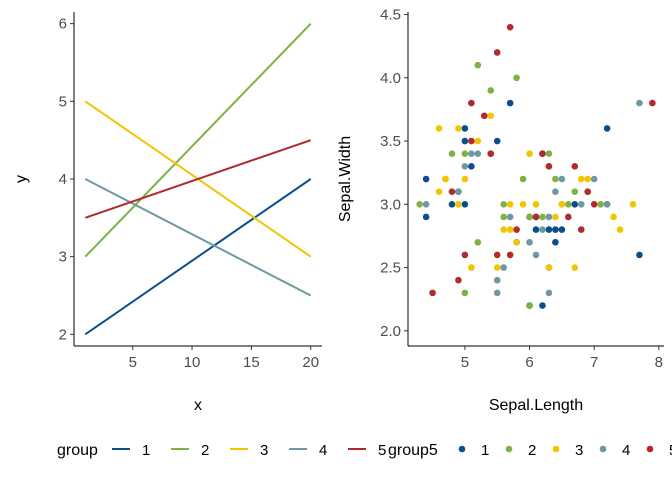 The width and height of the screenshot is (672, 480). Describe the element at coordinates (390, 15) in the screenshot. I see `y-tick-label: 4.5` at that location.